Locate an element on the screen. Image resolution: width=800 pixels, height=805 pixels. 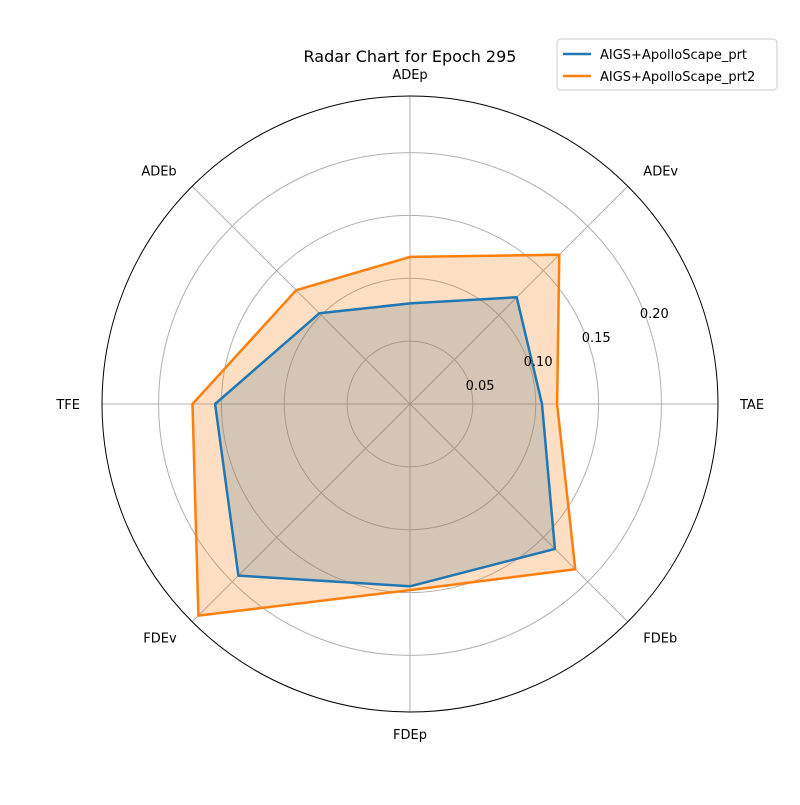
axis-label-fdeb: FDEb is located at coordinates (660, 638).